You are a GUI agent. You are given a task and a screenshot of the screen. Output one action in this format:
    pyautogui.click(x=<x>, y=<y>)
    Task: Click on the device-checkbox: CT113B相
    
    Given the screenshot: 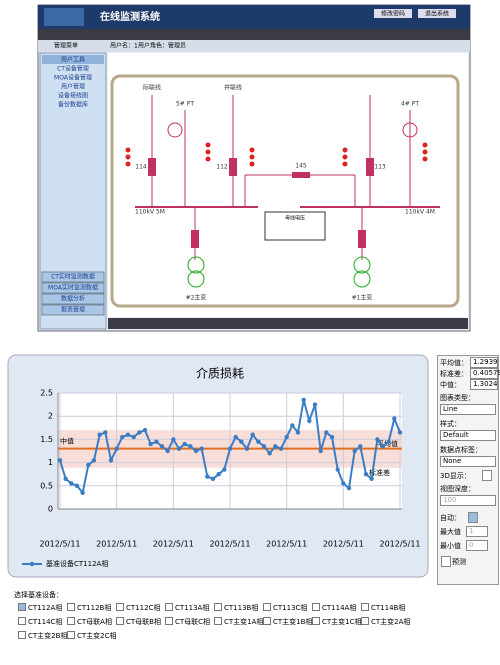 What is the action you would take?
    pyautogui.click(x=236, y=608)
    